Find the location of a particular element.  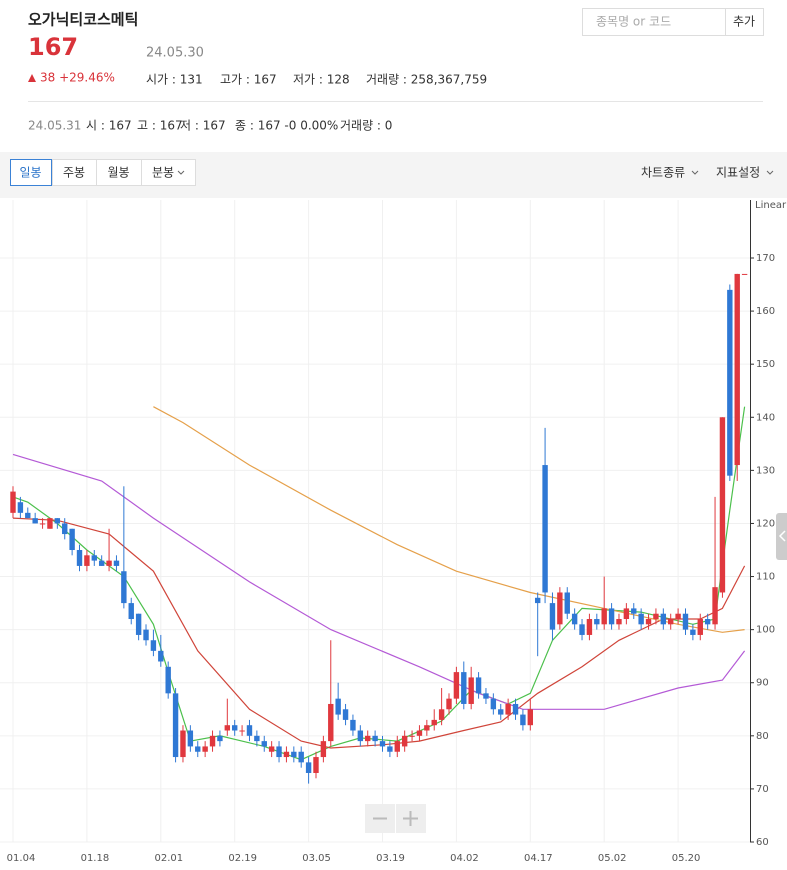

x-tick-label: 02.01 is located at coordinates (168, 858).